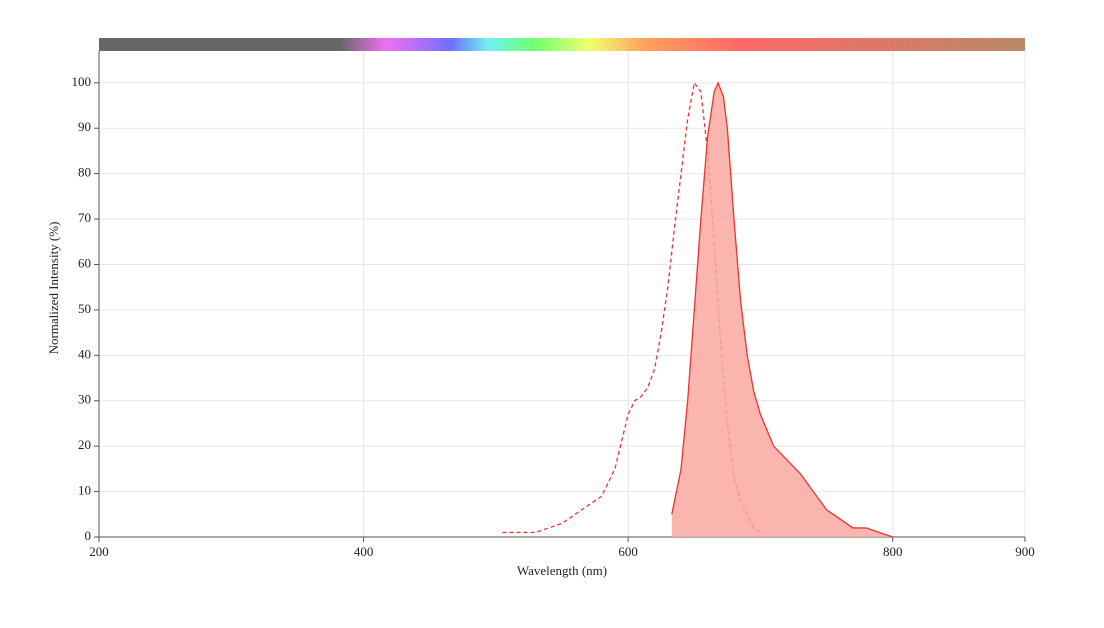 The image size is (1104, 628). I want to click on y-tick-label: 20, so click(84, 444).